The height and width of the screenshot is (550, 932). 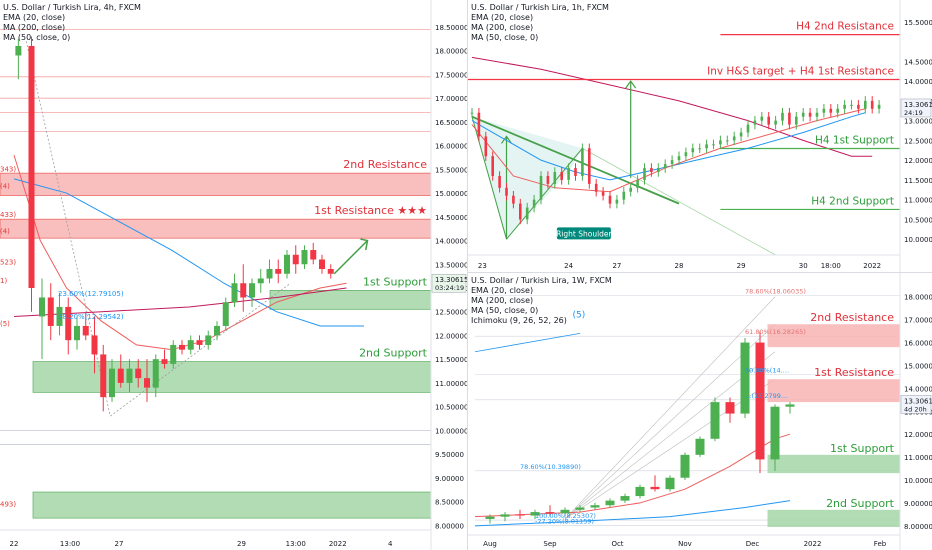 I want to click on measure-arrowhead, so click(x=506, y=139).